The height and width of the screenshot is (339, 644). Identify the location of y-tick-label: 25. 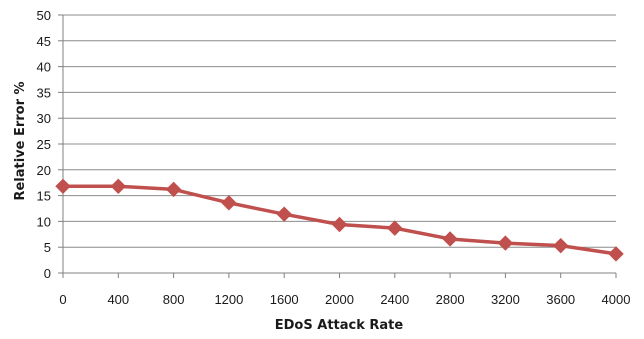
(44, 144).